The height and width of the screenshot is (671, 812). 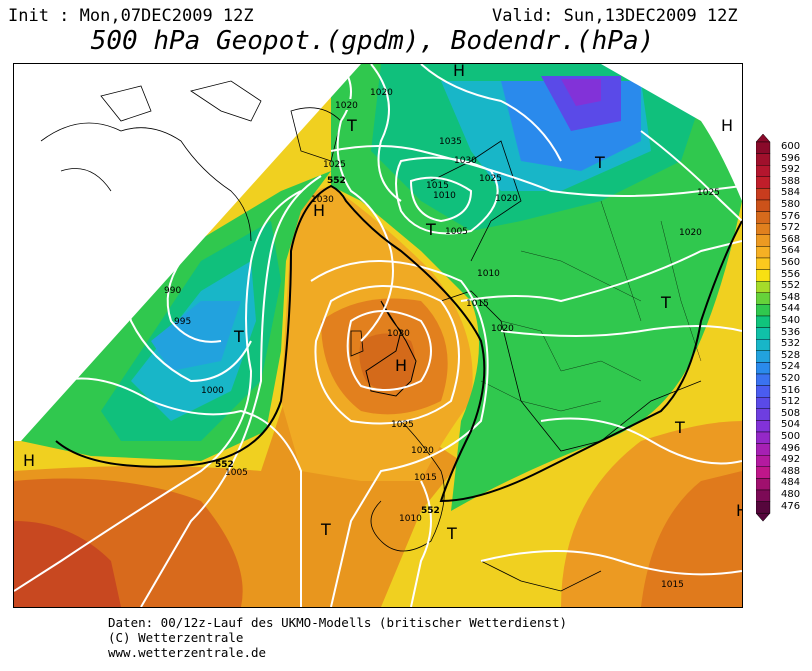 What do you see at coordinates (212, 391) in the screenshot?
I see `isobar-label: 1000` at bounding box center [212, 391].